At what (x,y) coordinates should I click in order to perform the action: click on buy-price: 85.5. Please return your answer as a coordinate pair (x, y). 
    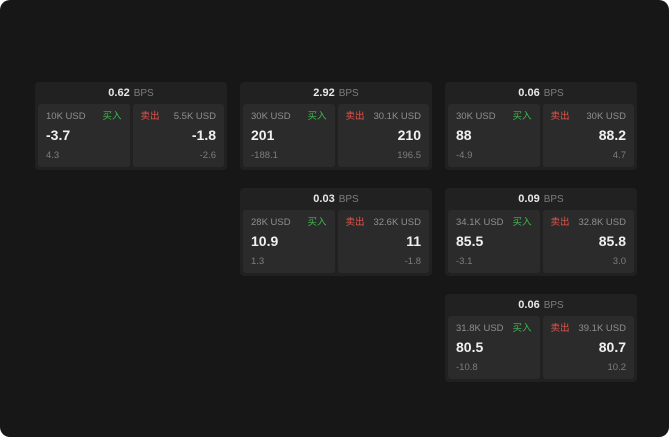
    Looking at the image, I should click on (470, 241).